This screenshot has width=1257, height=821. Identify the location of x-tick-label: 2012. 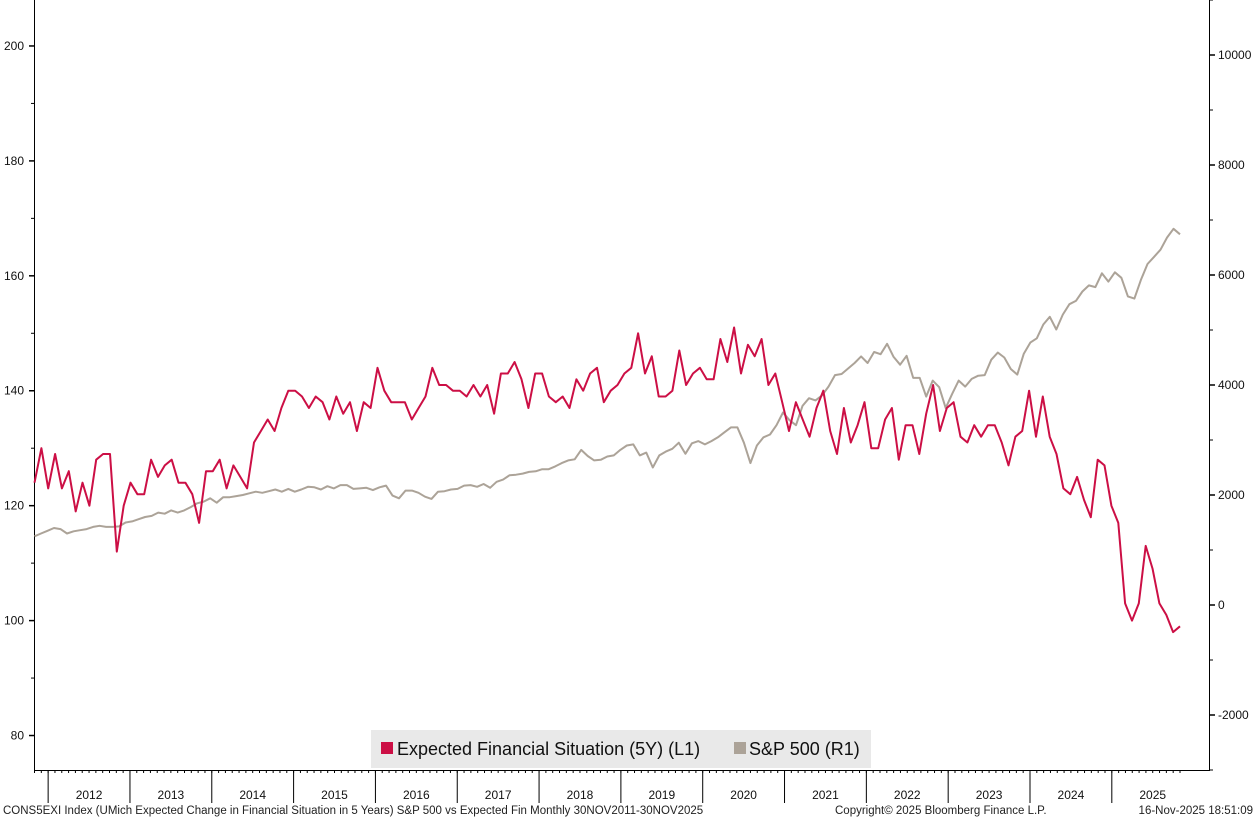
(89, 795).